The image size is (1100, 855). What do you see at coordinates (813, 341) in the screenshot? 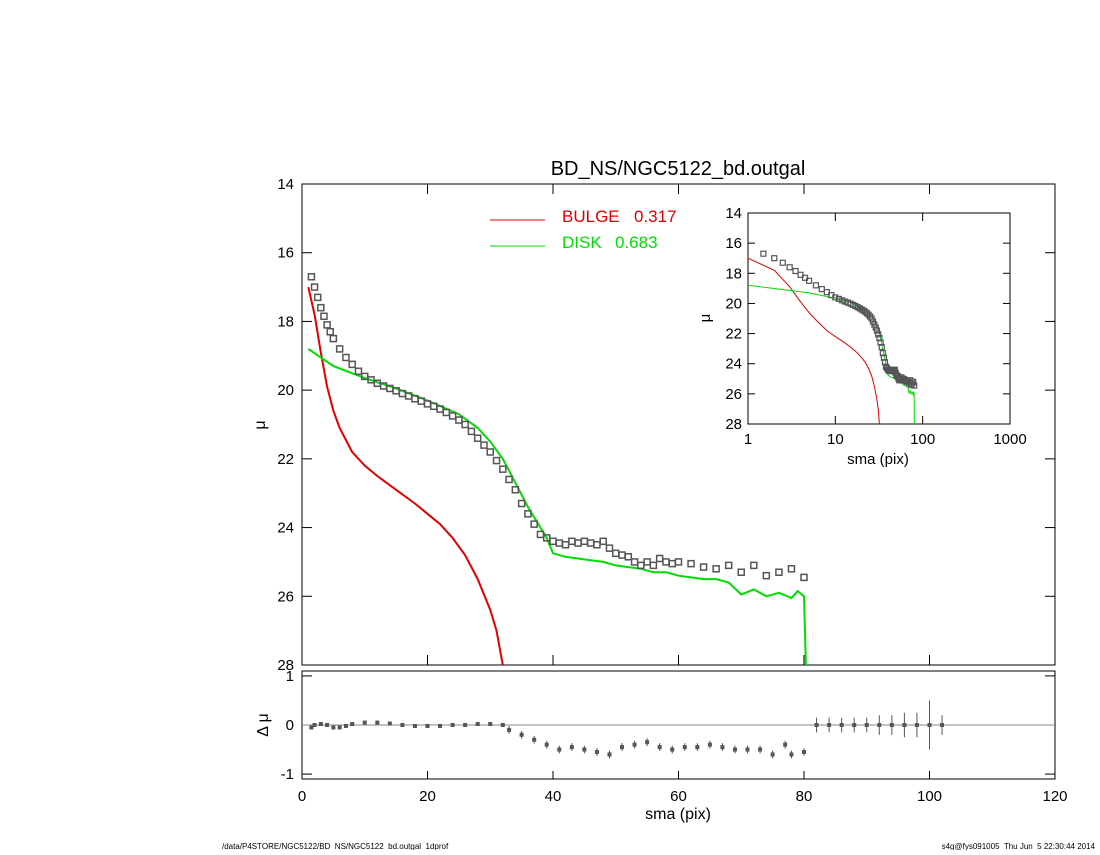
I see `inset-model-curve` at bounding box center [813, 341].